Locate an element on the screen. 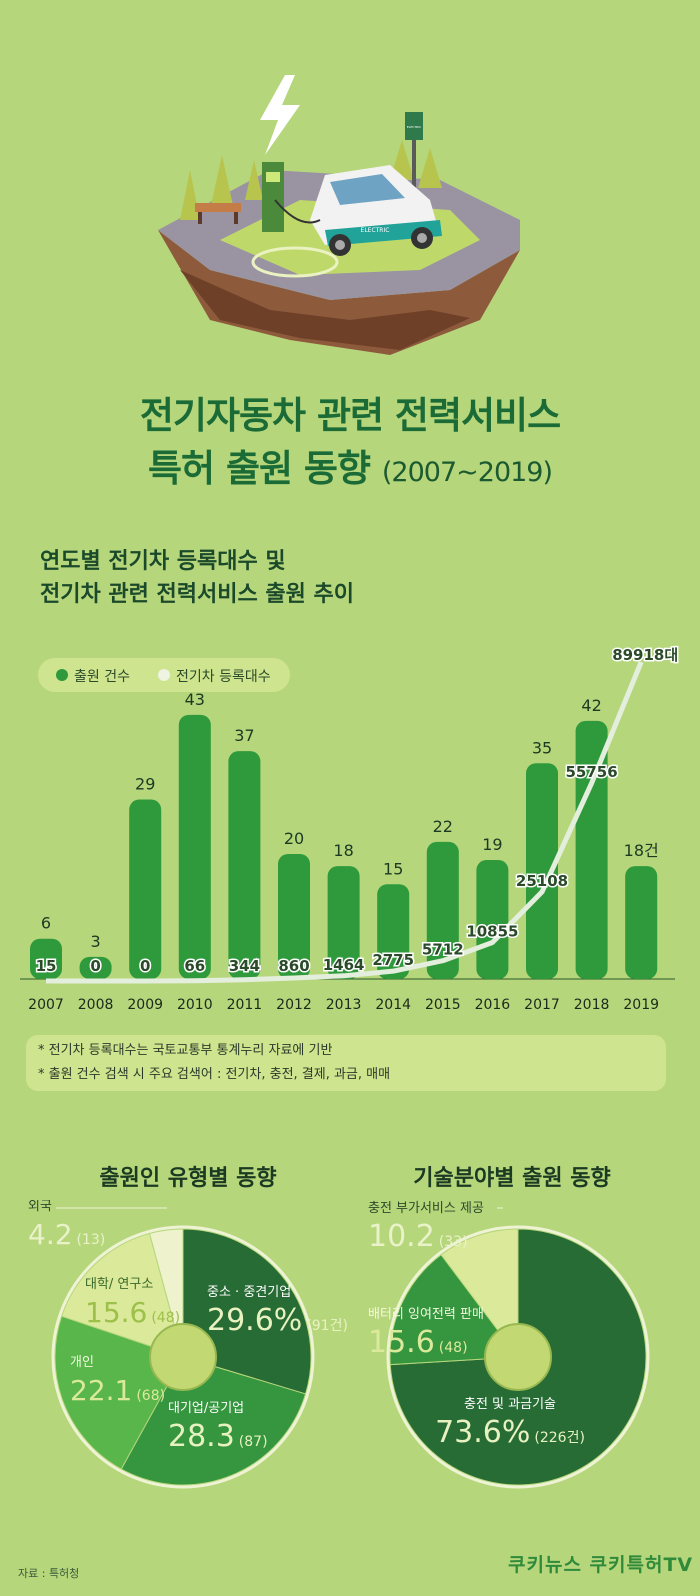 This screenshot has width=700, height=1596. pie1-label-name-3: 대학/ 연구소 is located at coordinates (119, 1284).